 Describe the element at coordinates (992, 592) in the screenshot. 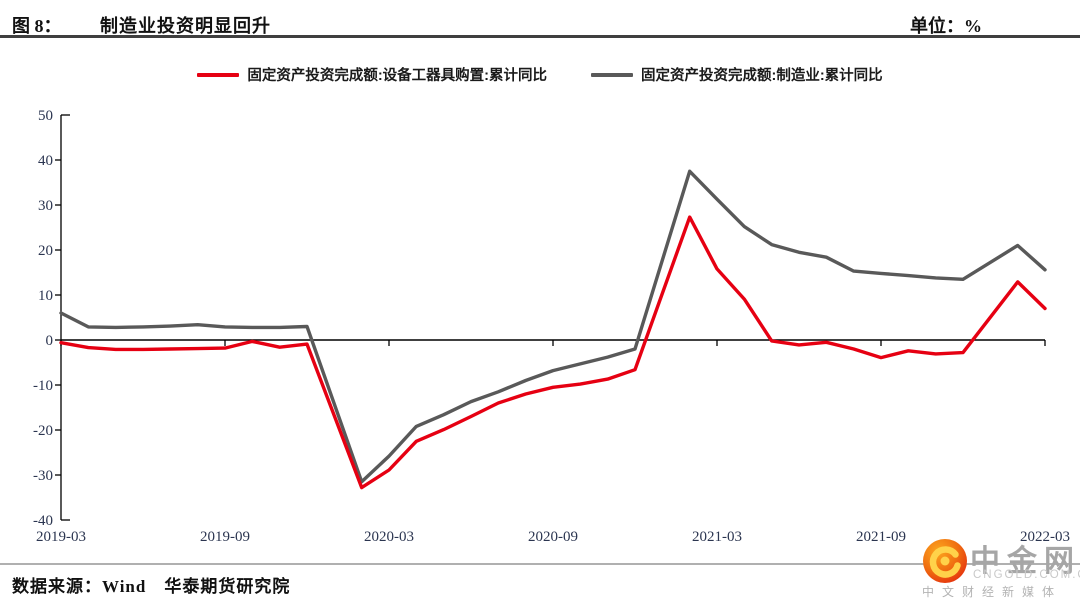

I see `logo-tagline: 中文财经新媒体` at that location.